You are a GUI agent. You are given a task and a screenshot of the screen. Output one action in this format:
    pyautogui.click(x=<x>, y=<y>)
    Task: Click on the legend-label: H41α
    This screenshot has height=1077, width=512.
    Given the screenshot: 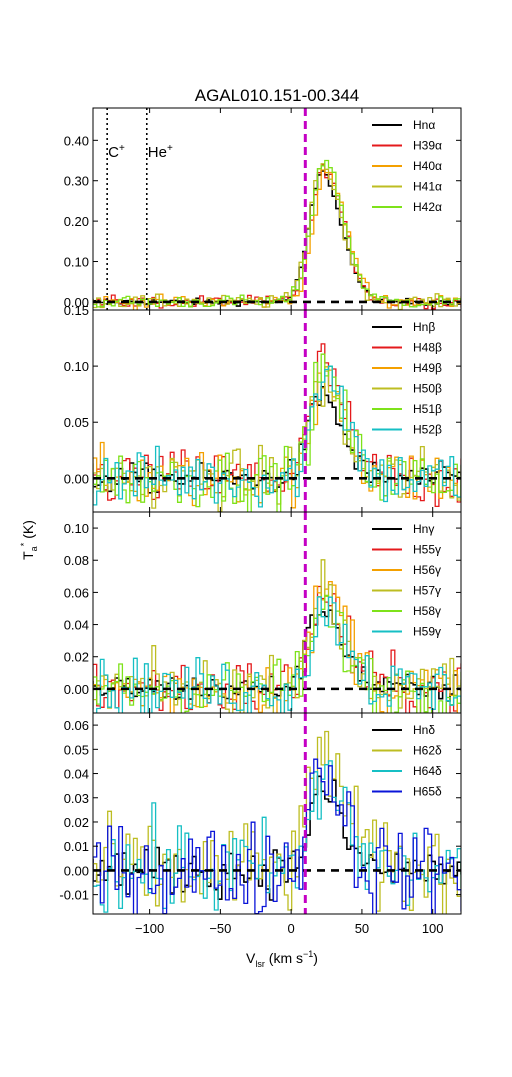 What is the action you would take?
    pyautogui.click(x=427, y=187)
    